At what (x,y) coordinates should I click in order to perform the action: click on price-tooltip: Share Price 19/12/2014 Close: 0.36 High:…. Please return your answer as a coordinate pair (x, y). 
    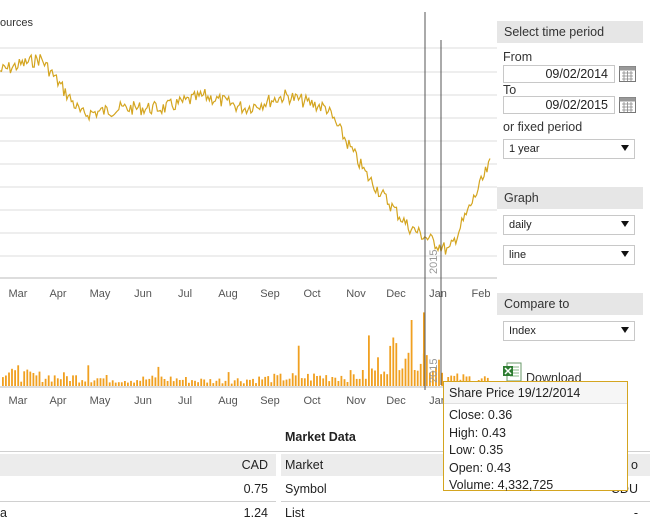
    Looking at the image, I should click on (535, 436).